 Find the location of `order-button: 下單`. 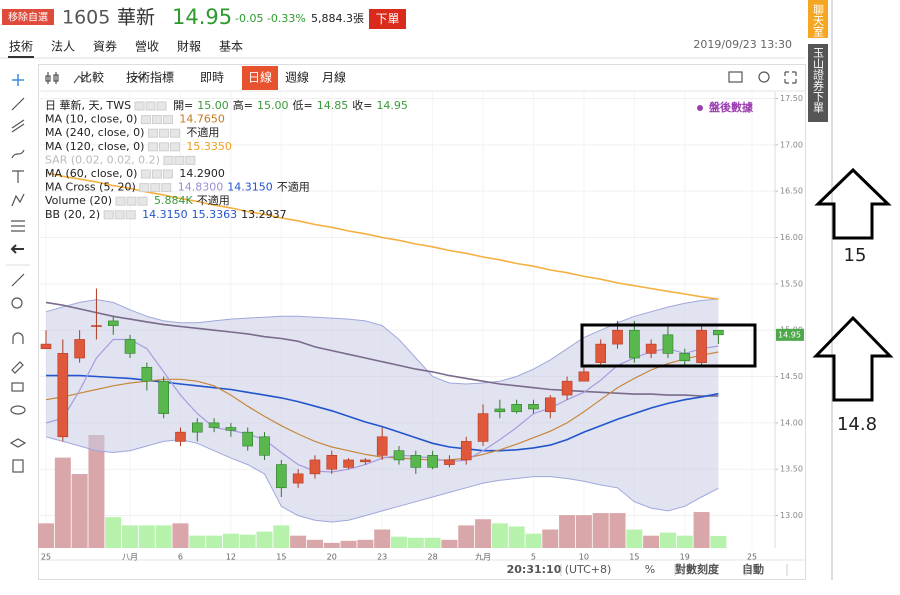

order-button: 下單 is located at coordinates (387, 19).